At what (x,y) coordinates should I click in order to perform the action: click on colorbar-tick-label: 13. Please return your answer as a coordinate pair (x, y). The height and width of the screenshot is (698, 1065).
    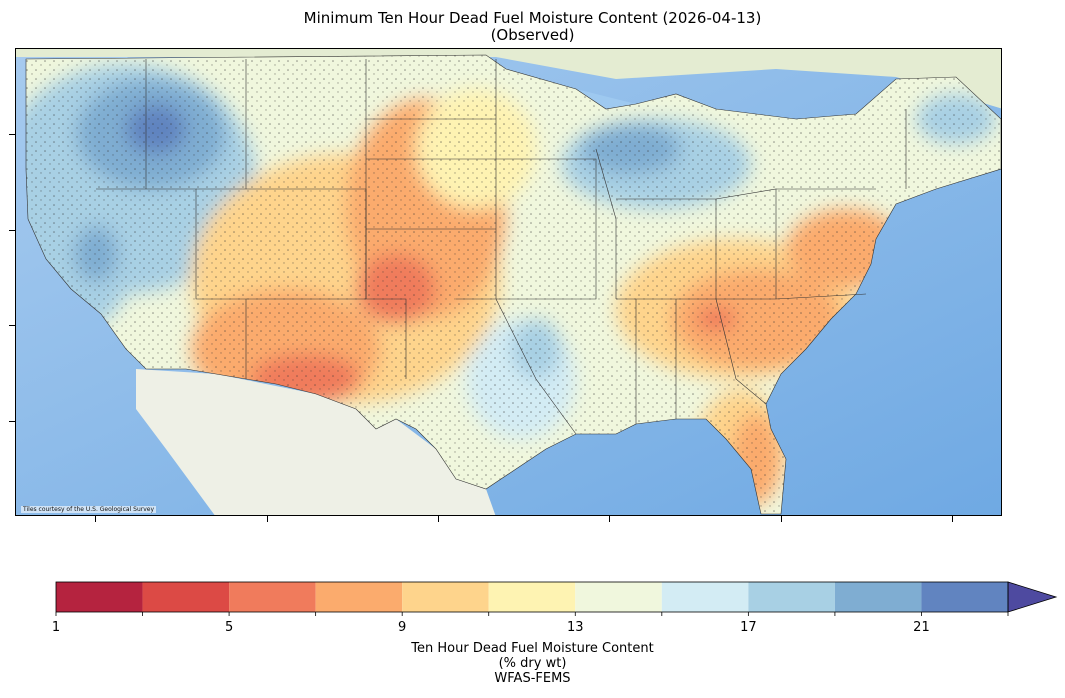
    Looking at the image, I should click on (575, 627).